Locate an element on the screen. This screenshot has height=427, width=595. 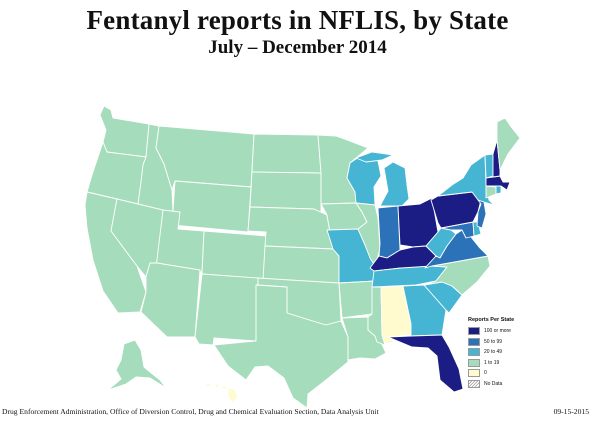
state-NJ is located at coordinates (481, 214).